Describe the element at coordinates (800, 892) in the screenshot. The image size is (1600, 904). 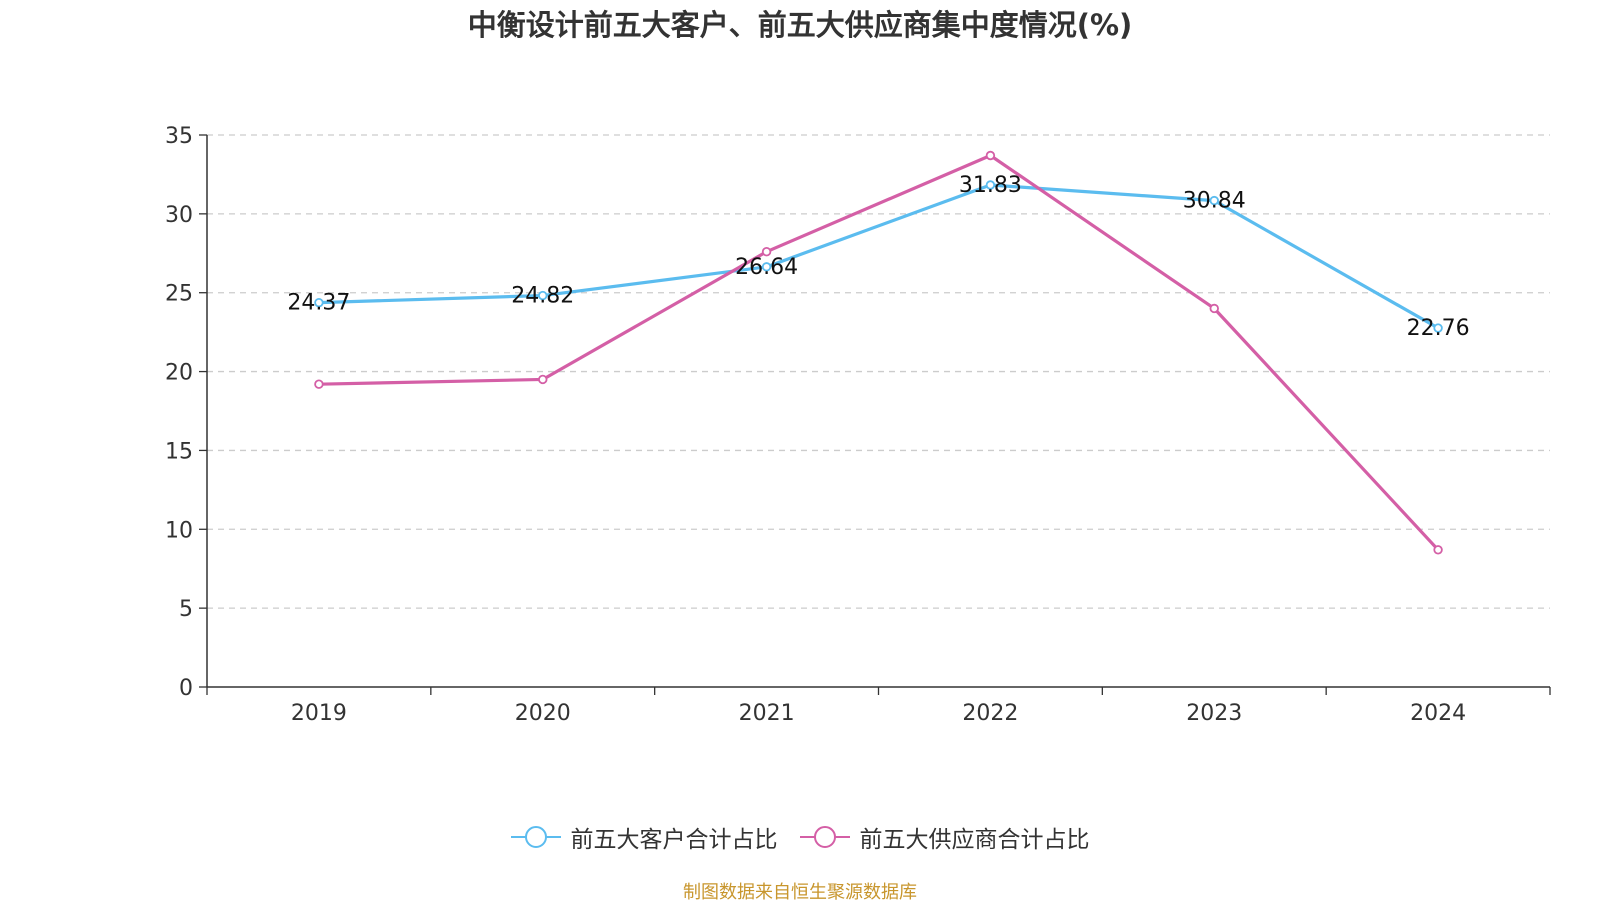
I see `data-source-note: 制图数据来自恒生聚源数据库` at that location.